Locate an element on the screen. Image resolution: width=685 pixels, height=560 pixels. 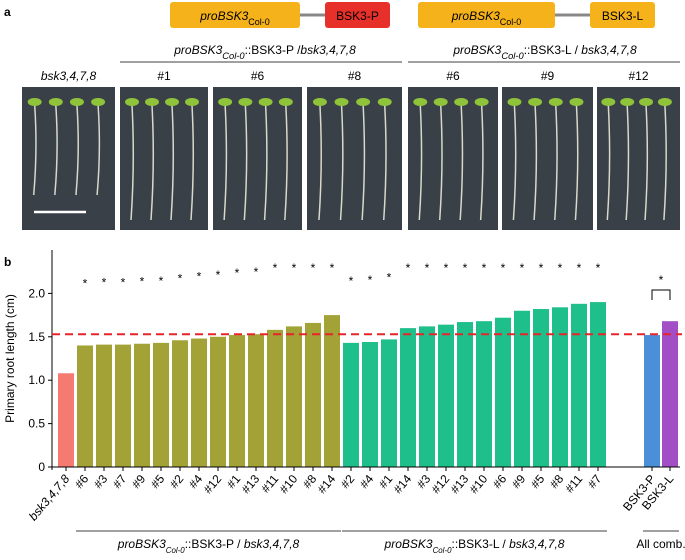
label-part: All comb. is located at coordinates (660, 544).